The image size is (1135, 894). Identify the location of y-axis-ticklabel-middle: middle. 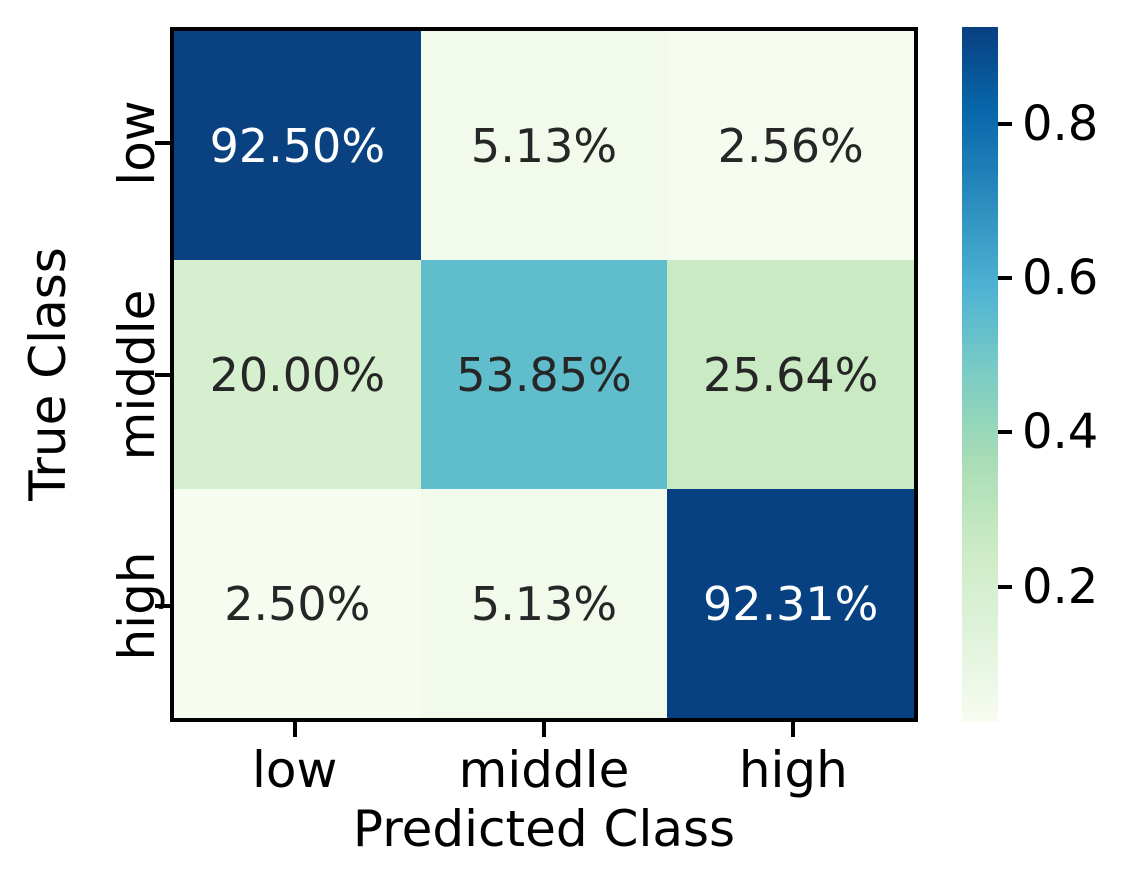
(137, 374).